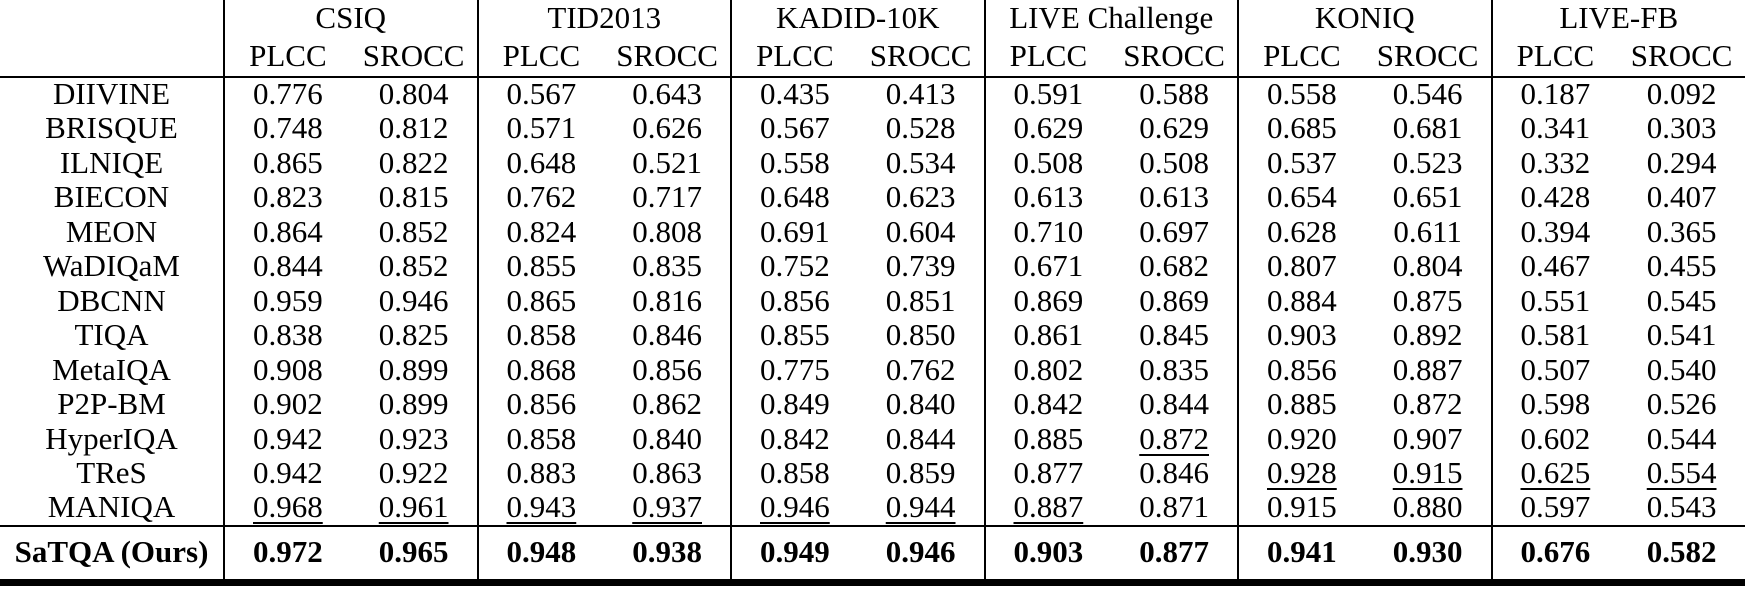 This screenshot has height=596, width=1745. Describe the element at coordinates (111, 552) in the screenshot. I see `method-name-cell: SaTQA (Ours)` at that location.